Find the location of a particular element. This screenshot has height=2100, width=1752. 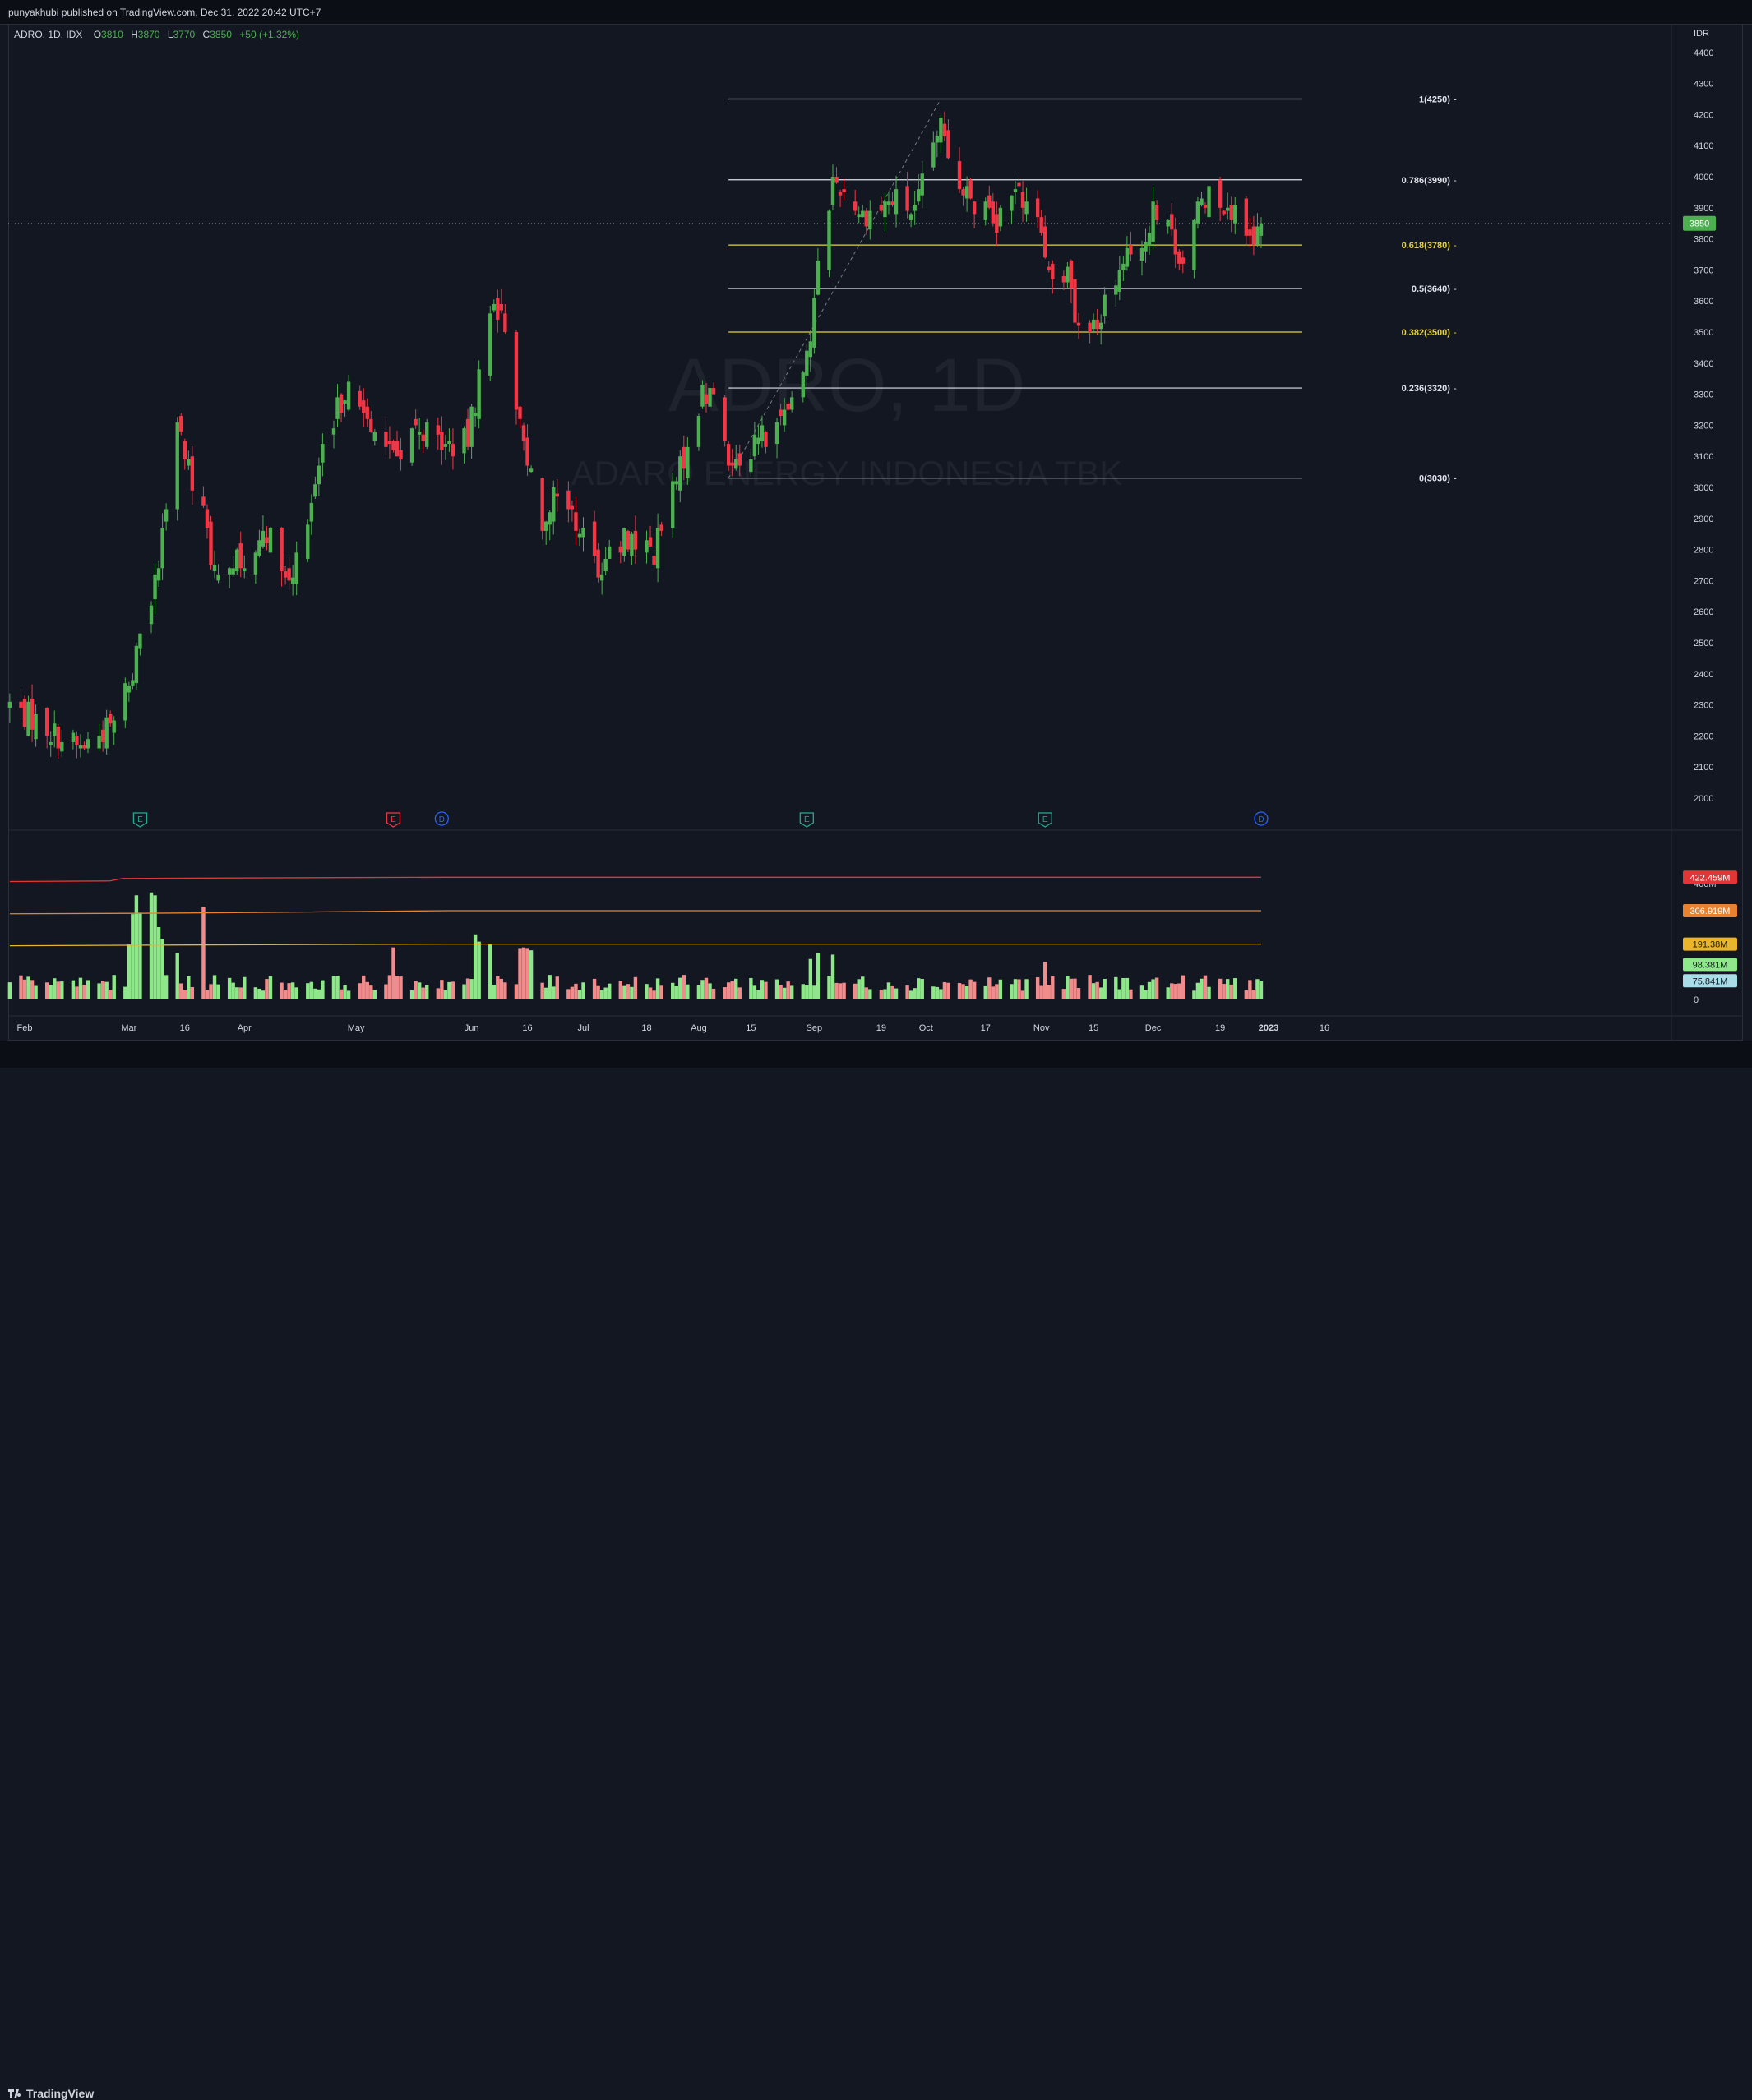

fib-level-label: 0.236(3320) is located at coordinates (1426, 389).